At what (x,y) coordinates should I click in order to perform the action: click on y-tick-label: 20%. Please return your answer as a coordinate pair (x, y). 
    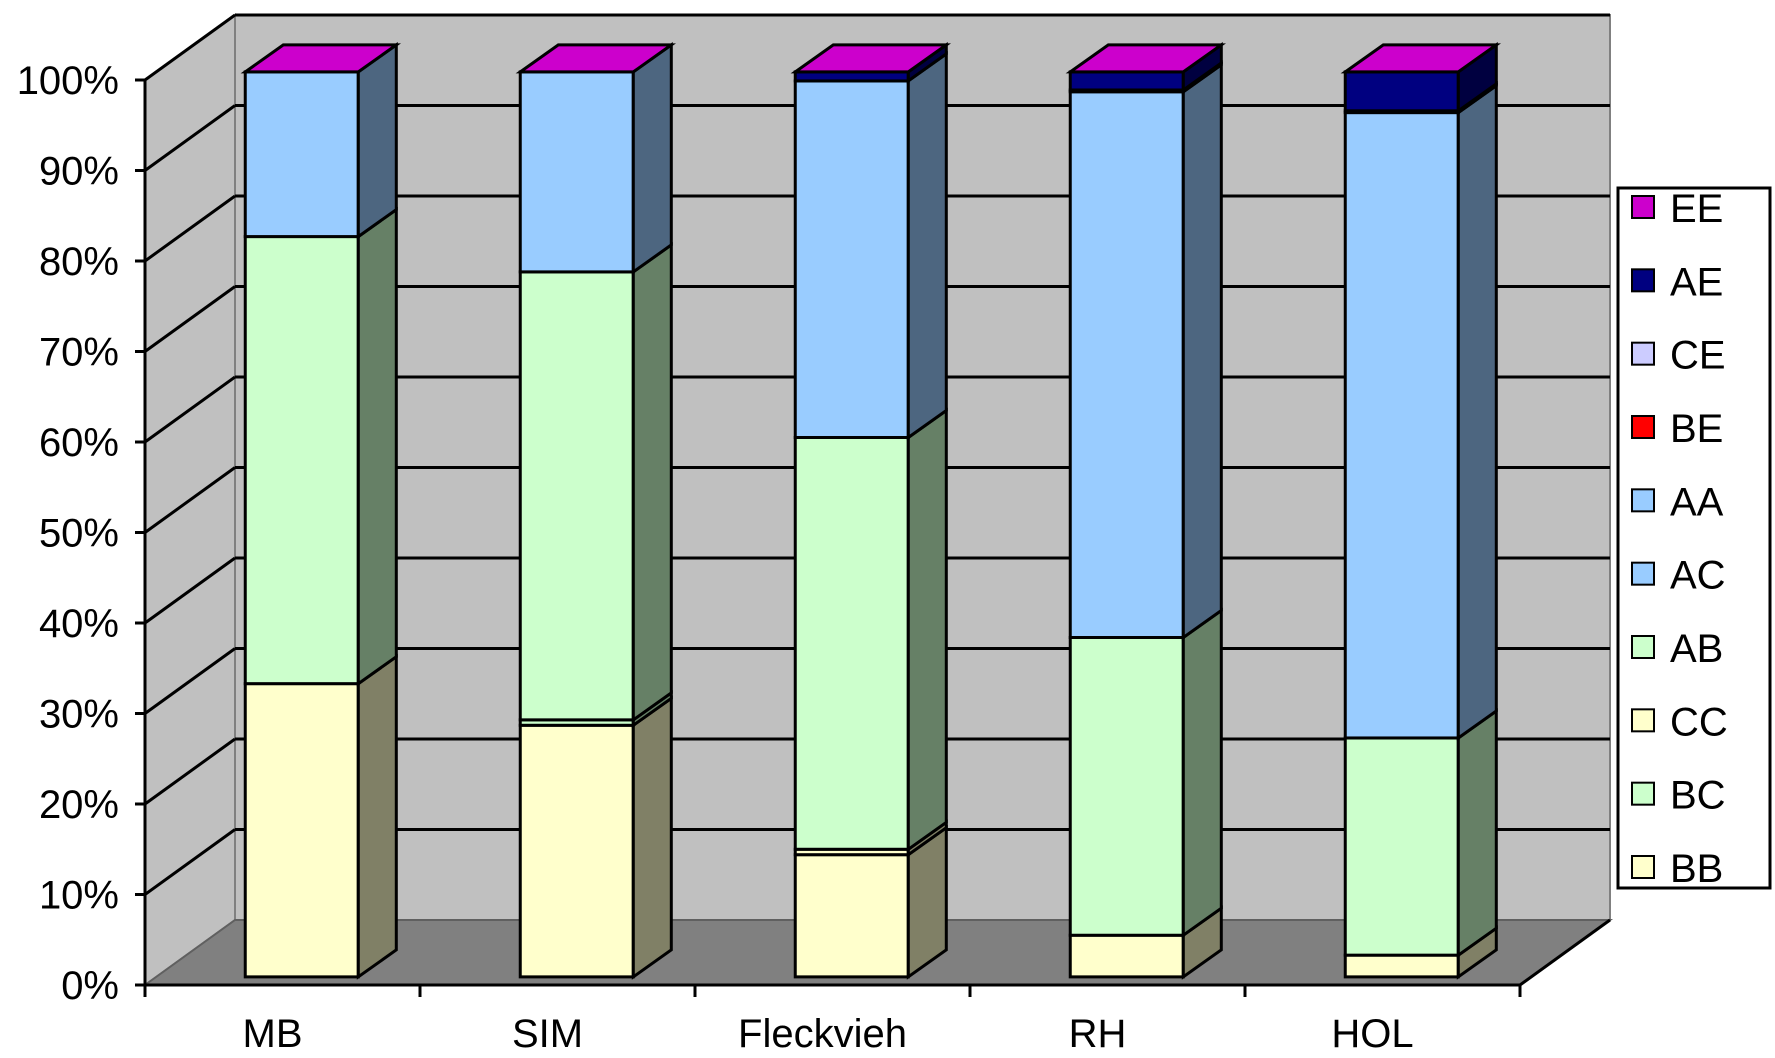
    Looking at the image, I should click on (79, 805).